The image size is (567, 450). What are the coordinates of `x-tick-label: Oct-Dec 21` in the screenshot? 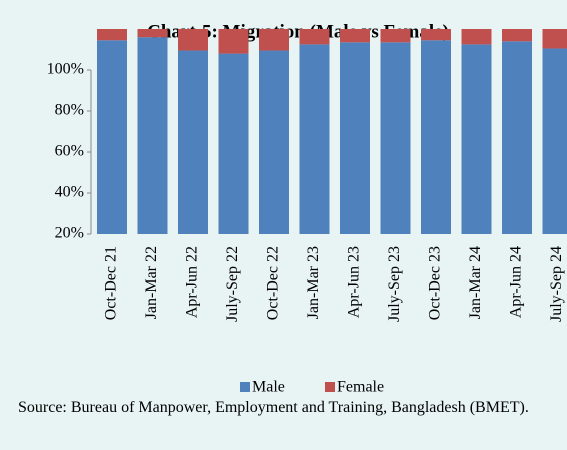 It's located at (111, 283).